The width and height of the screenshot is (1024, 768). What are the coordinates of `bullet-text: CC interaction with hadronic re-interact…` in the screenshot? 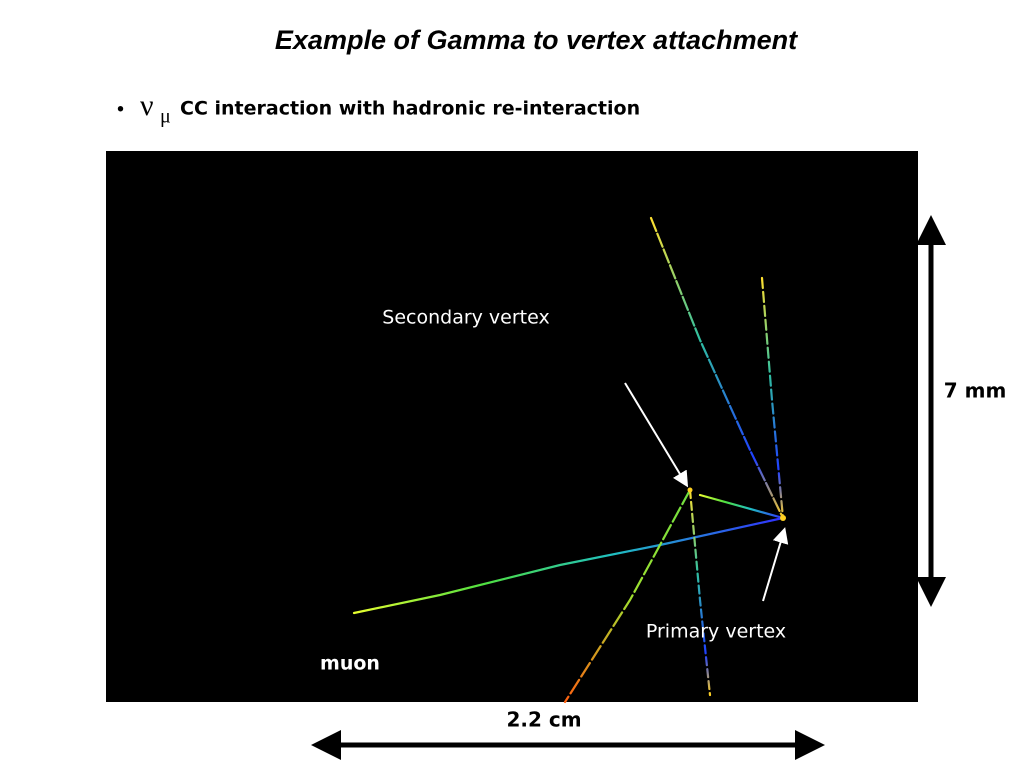 It's located at (410, 109).